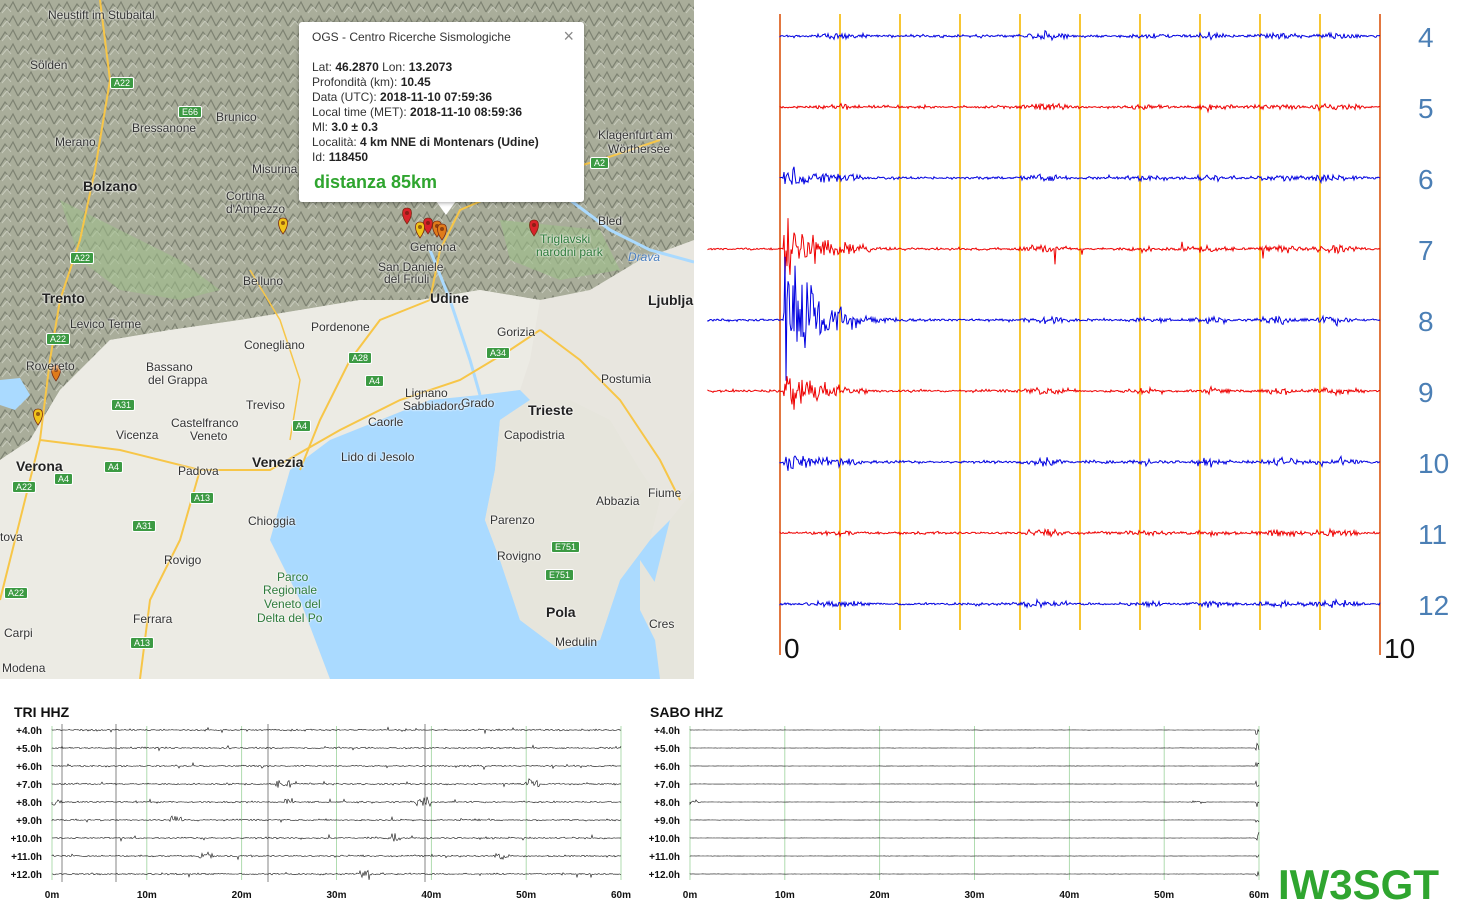 This screenshot has width=1468, height=909. What do you see at coordinates (292, 604) in the screenshot?
I see `map-label: Veneto del` at bounding box center [292, 604].